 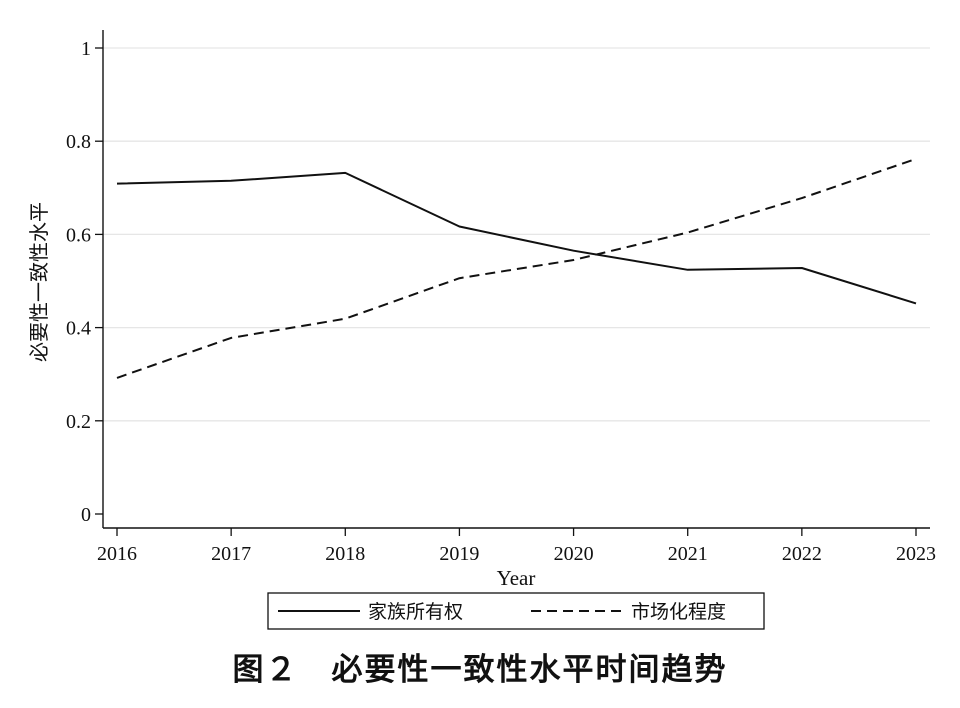 I want to click on y-tick-label: 0.6, so click(x=78, y=235).